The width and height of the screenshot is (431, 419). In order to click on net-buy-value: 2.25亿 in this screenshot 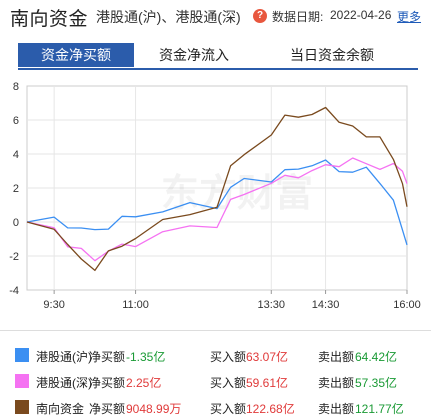, I will do `click(144, 383)`.